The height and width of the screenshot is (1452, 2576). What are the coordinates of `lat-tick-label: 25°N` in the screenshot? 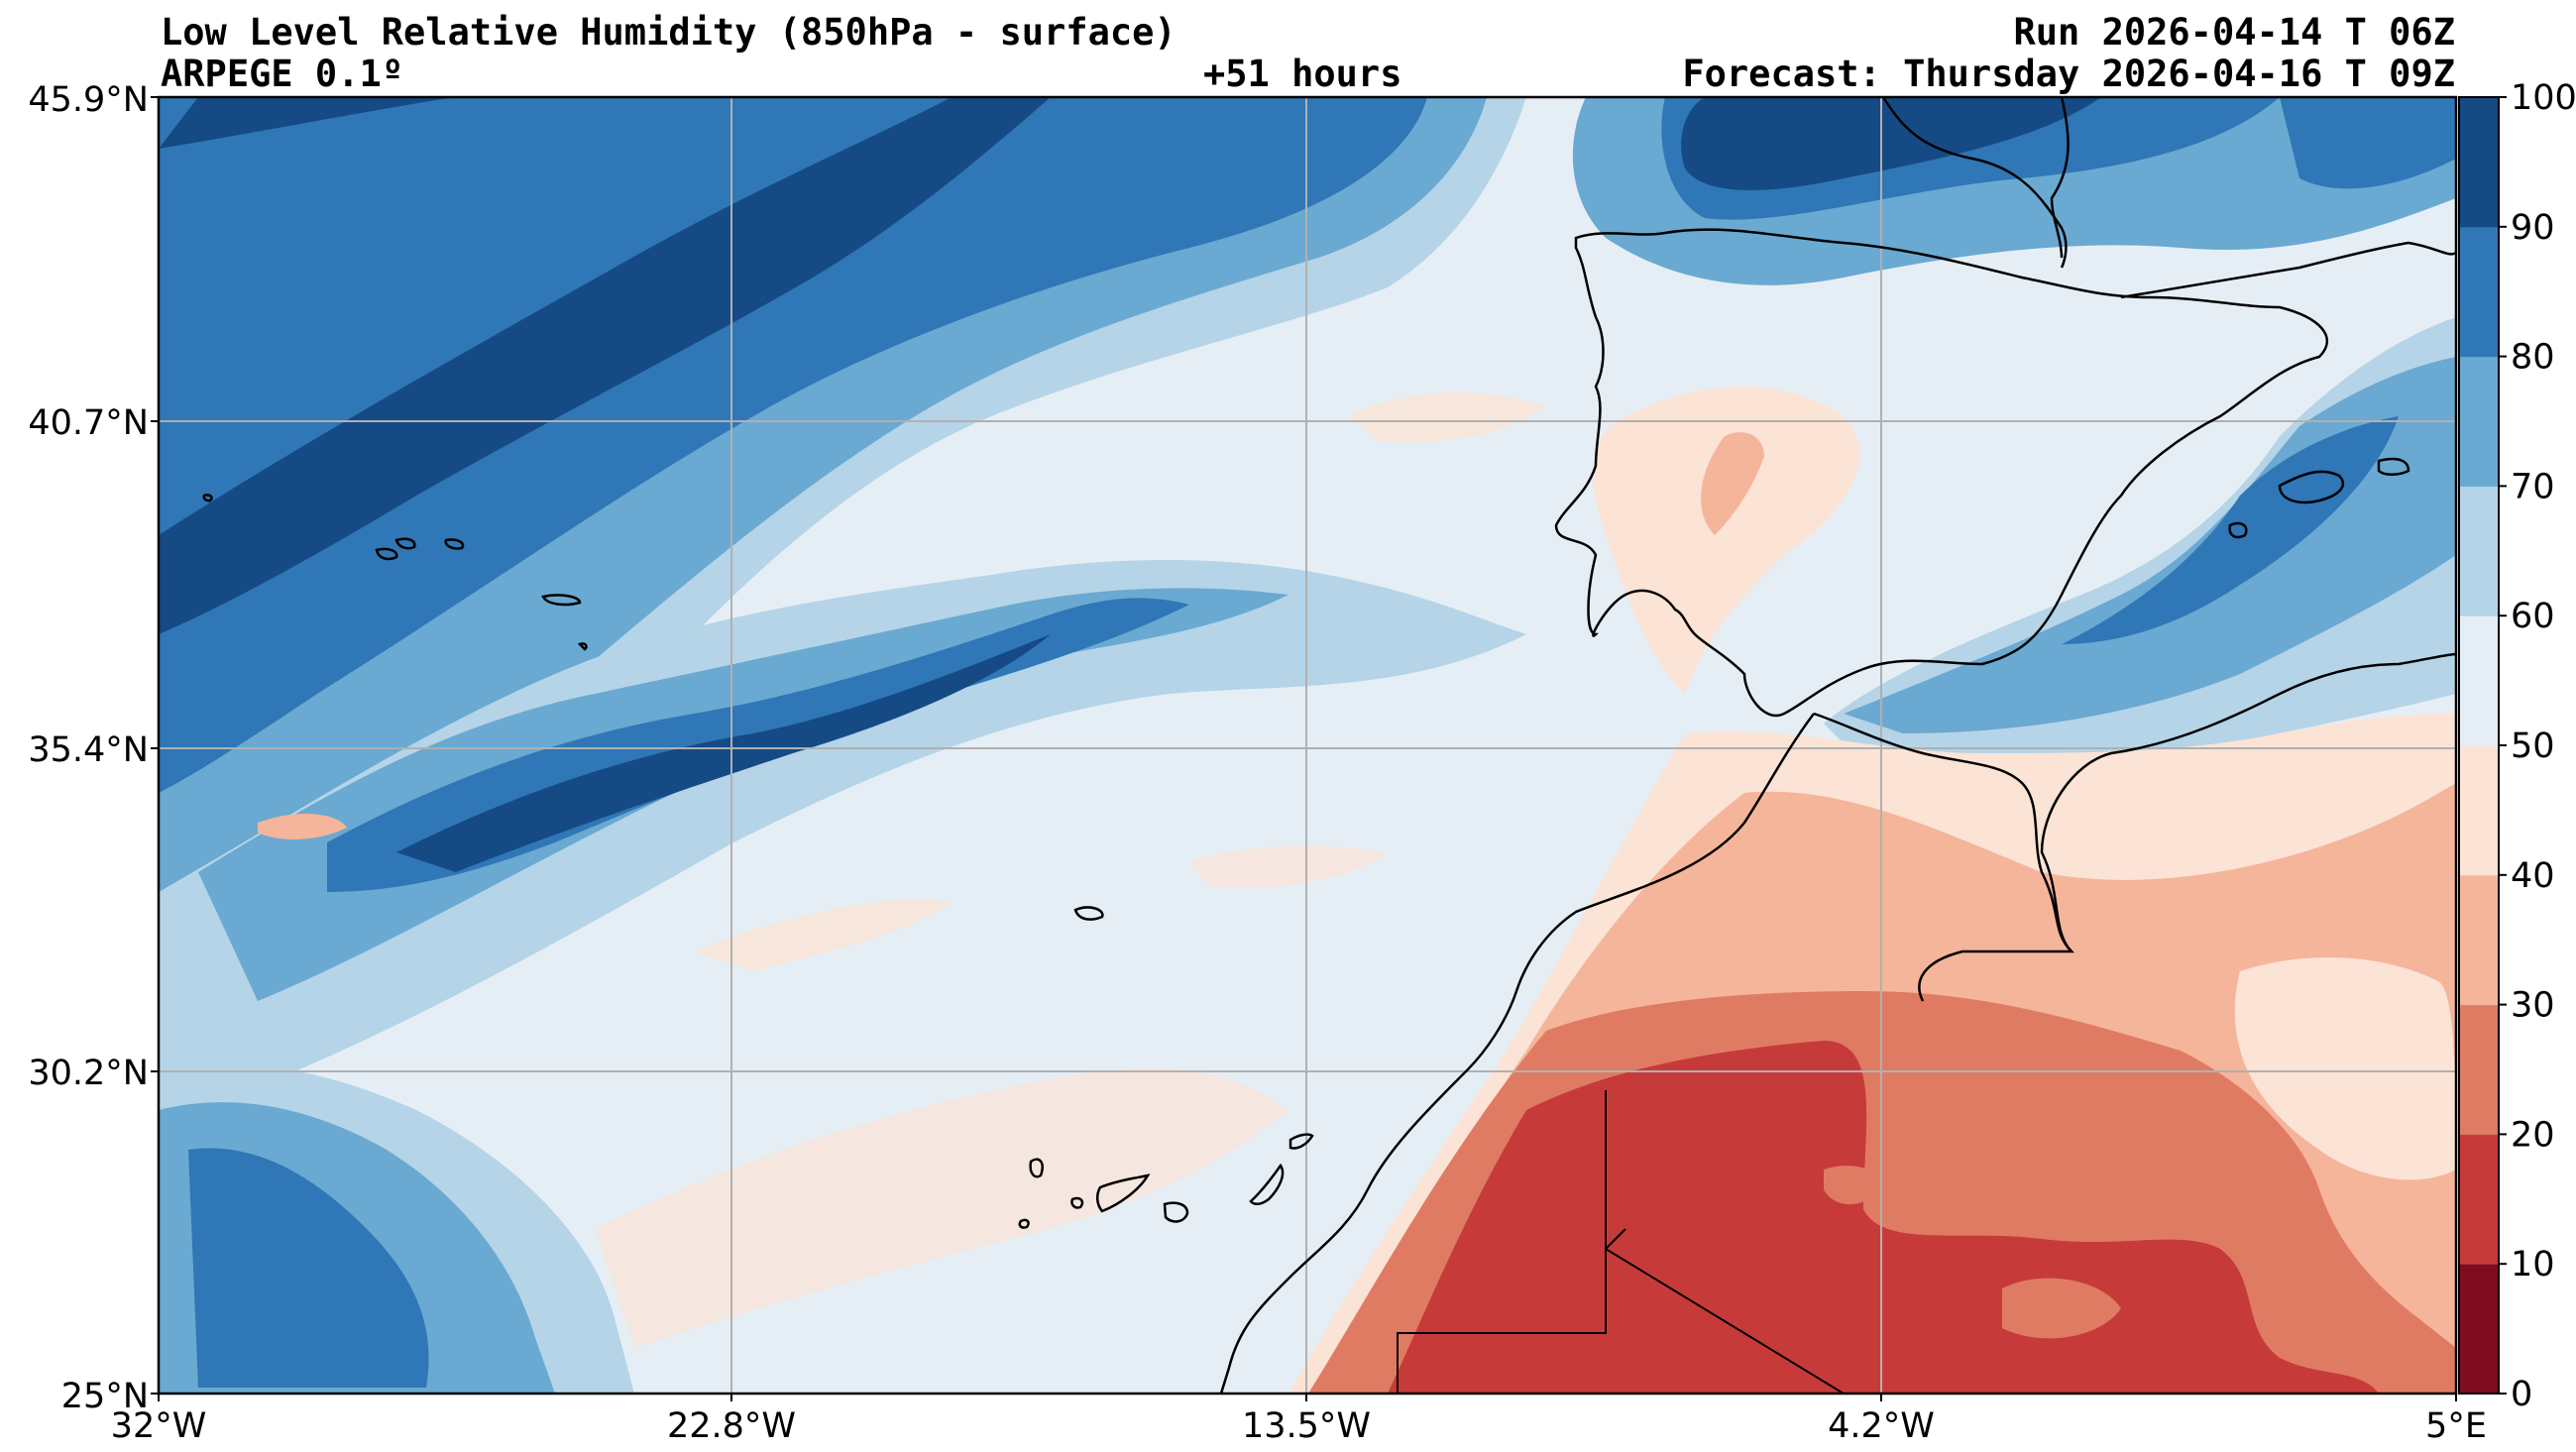 It's located at (105, 1396).